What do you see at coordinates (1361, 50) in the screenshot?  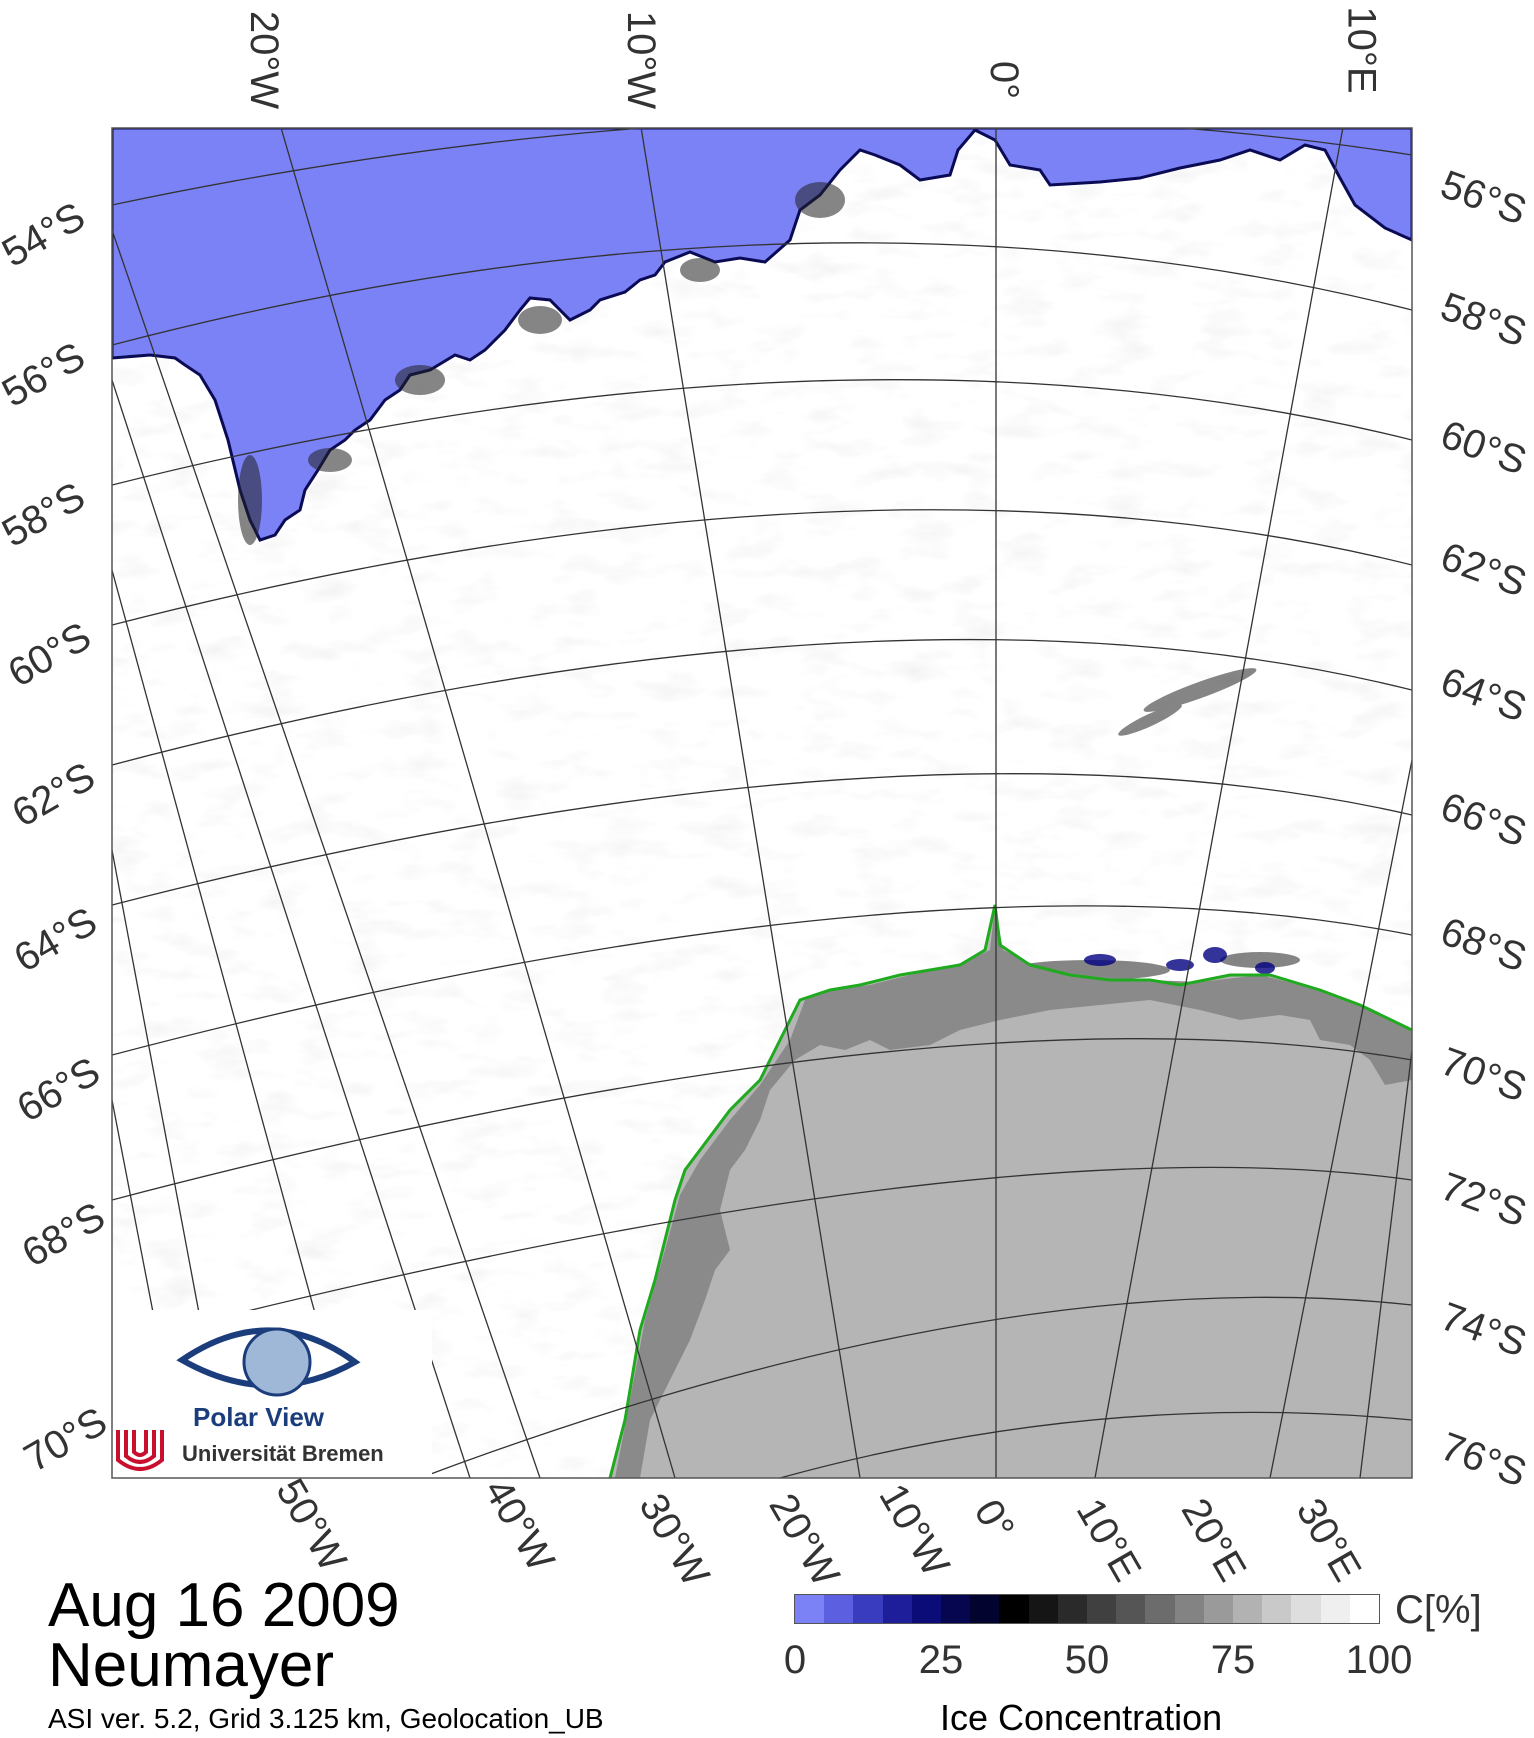 I see `top-lon-label: 10°E` at bounding box center [1361, 50].